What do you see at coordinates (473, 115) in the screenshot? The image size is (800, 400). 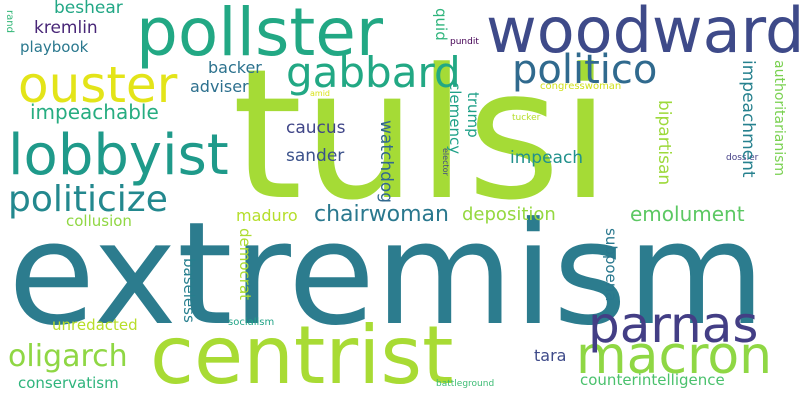 I see `word-trump: trump` at bounding box center [473, 115].